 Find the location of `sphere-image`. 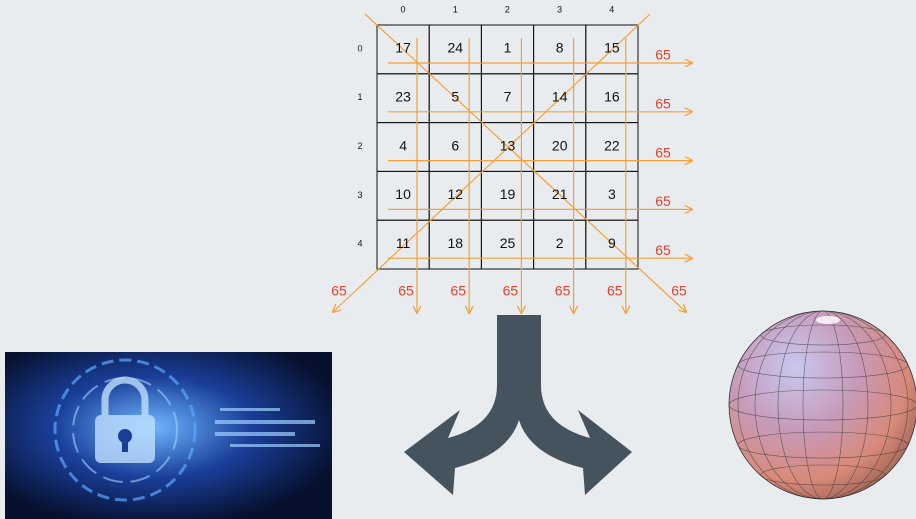

sphere-image is located at coordinates (822, 405).